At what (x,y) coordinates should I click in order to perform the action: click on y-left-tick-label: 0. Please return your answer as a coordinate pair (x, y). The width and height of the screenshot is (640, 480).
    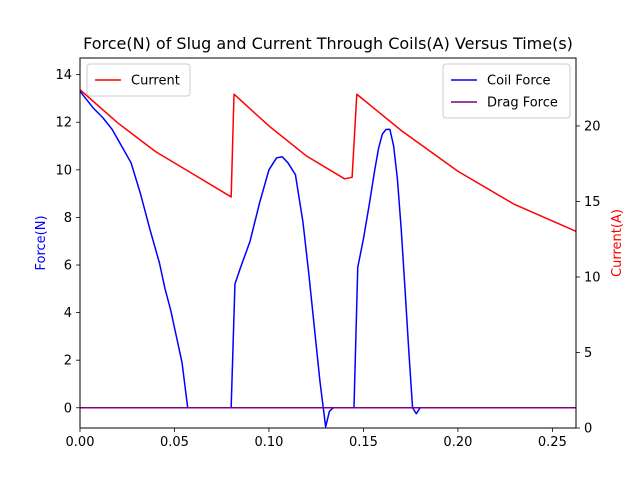
    Looking at the image, I should click on (68, 408).